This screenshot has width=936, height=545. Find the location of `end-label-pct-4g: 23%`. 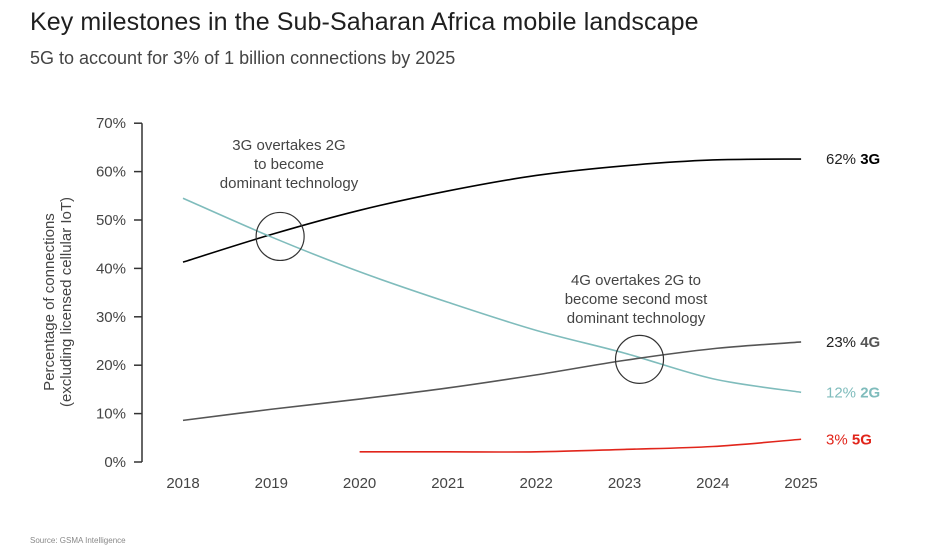

end-label-pct-4g: 23% is located at coordinates (843, 342).